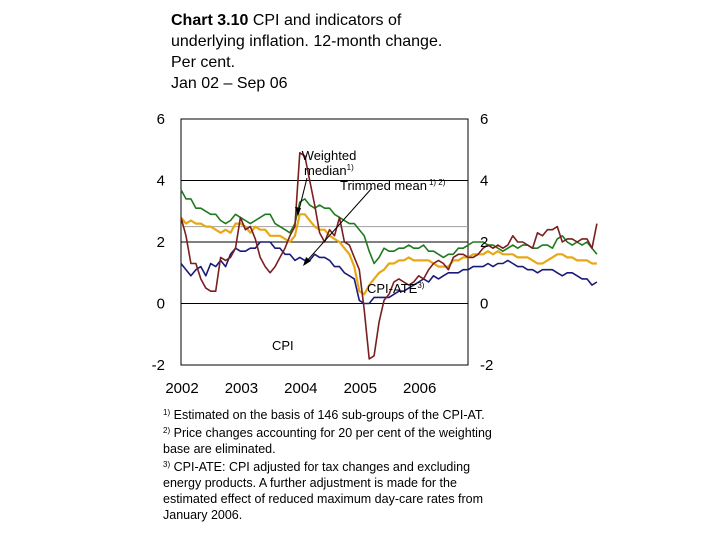  I want to click on trimmed-mean-label: Trimmed mean 1) 2), so click(393, 185).